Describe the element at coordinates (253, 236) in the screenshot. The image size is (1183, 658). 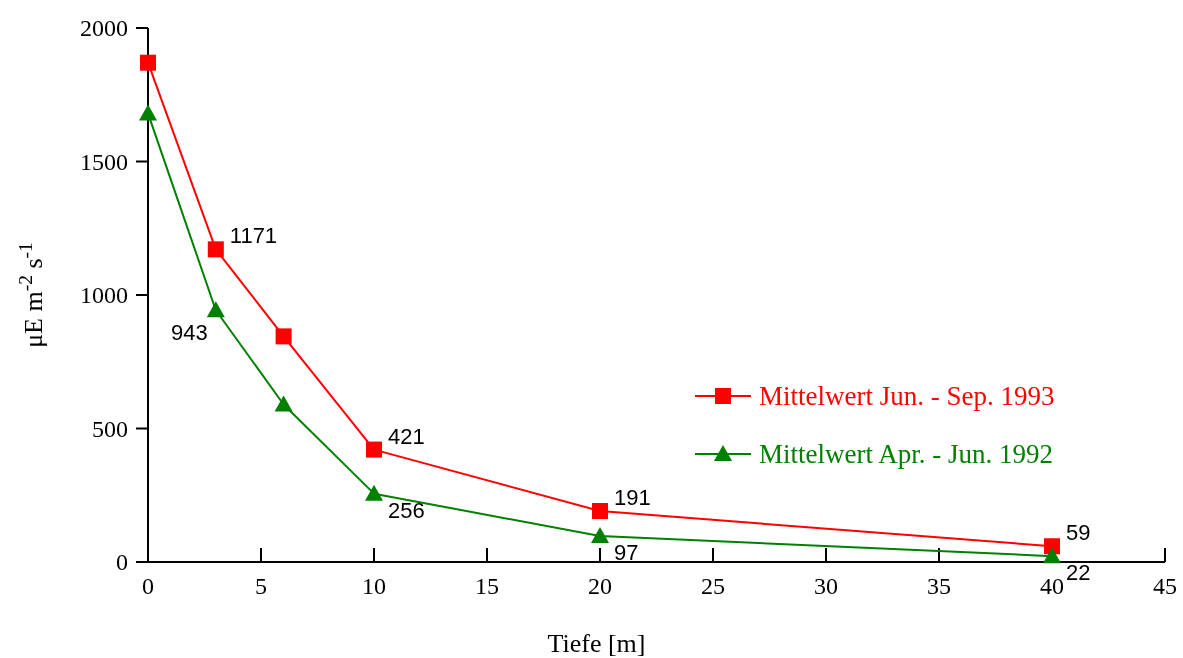
I see `data-label: 1171` at that location.